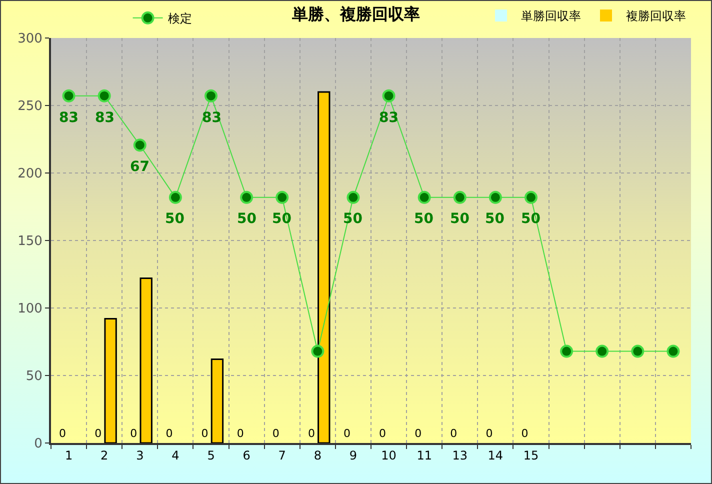  What do you see at coordinates (282, 455) in the screenshot?
I see `x-tick-label: 7` at bounding box center [282, 455].